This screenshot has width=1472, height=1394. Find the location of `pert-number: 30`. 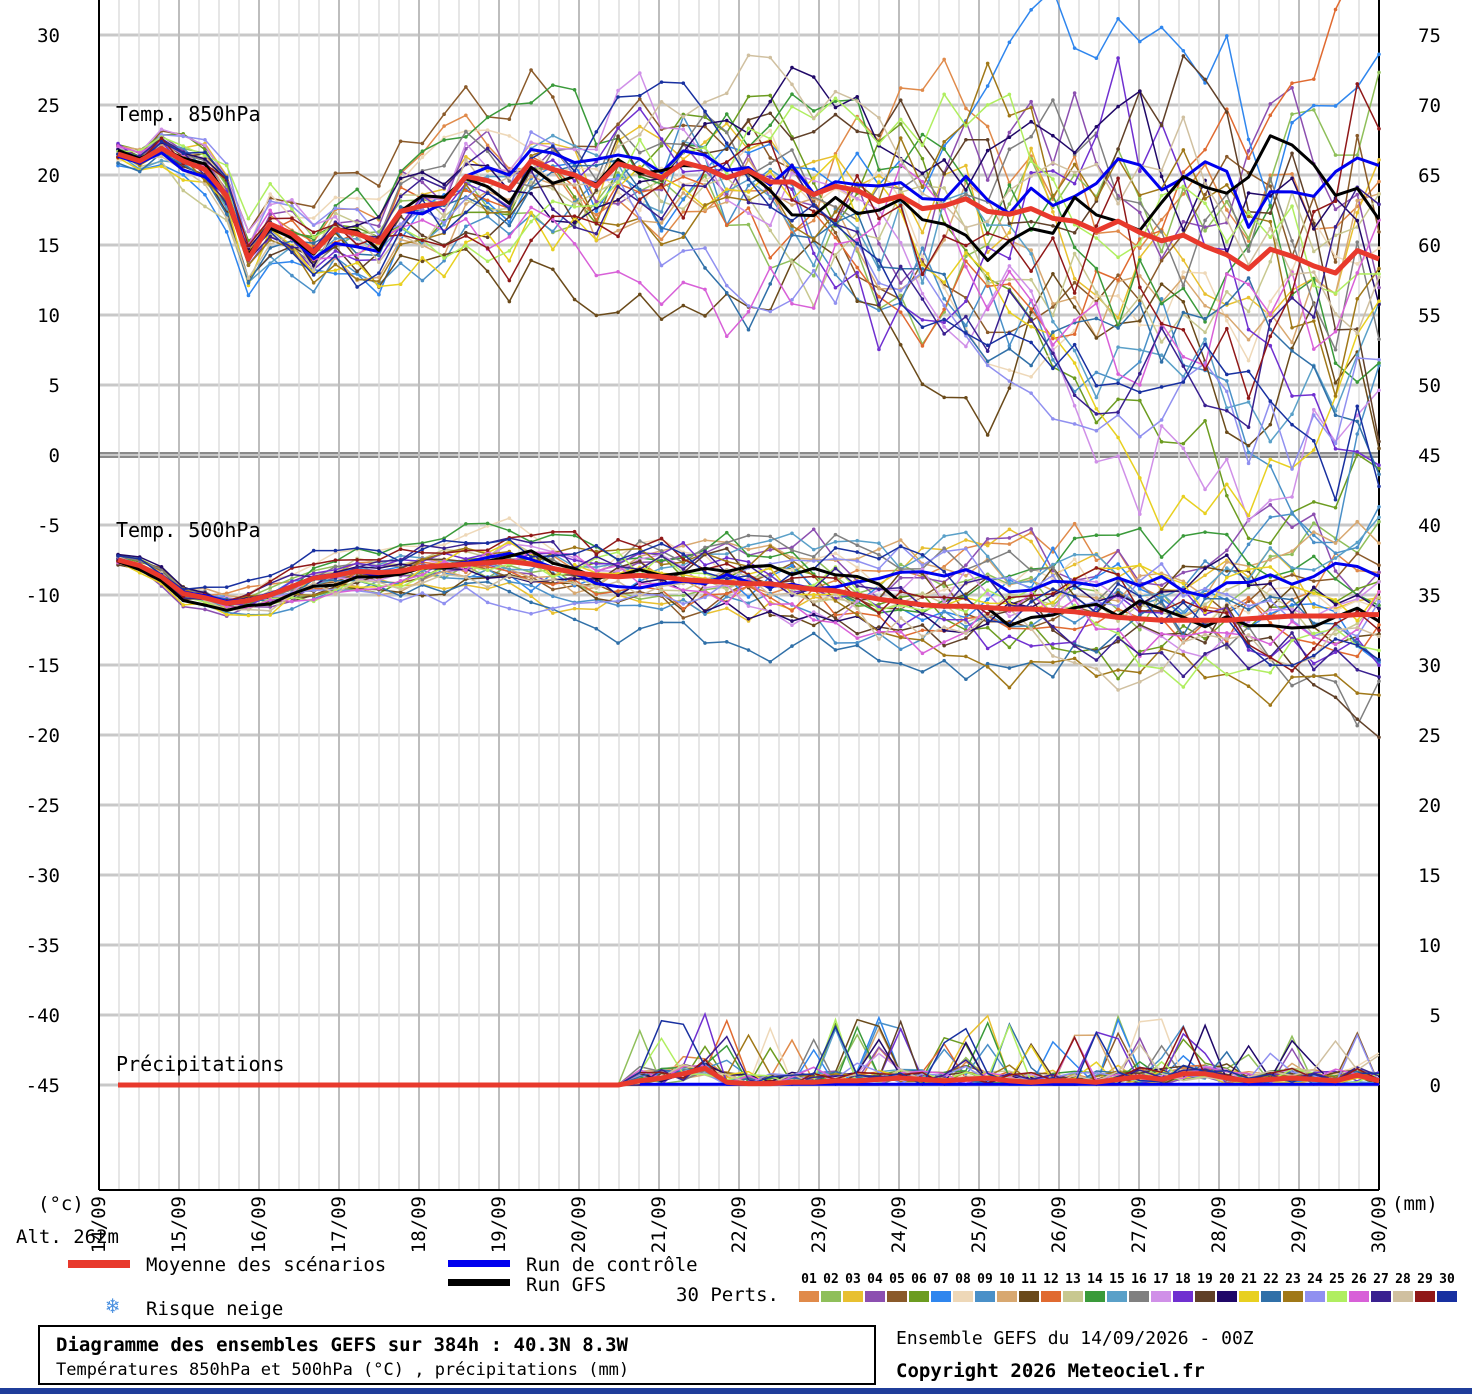

pert-number: 30 is located at coordinates (1447, 1279).